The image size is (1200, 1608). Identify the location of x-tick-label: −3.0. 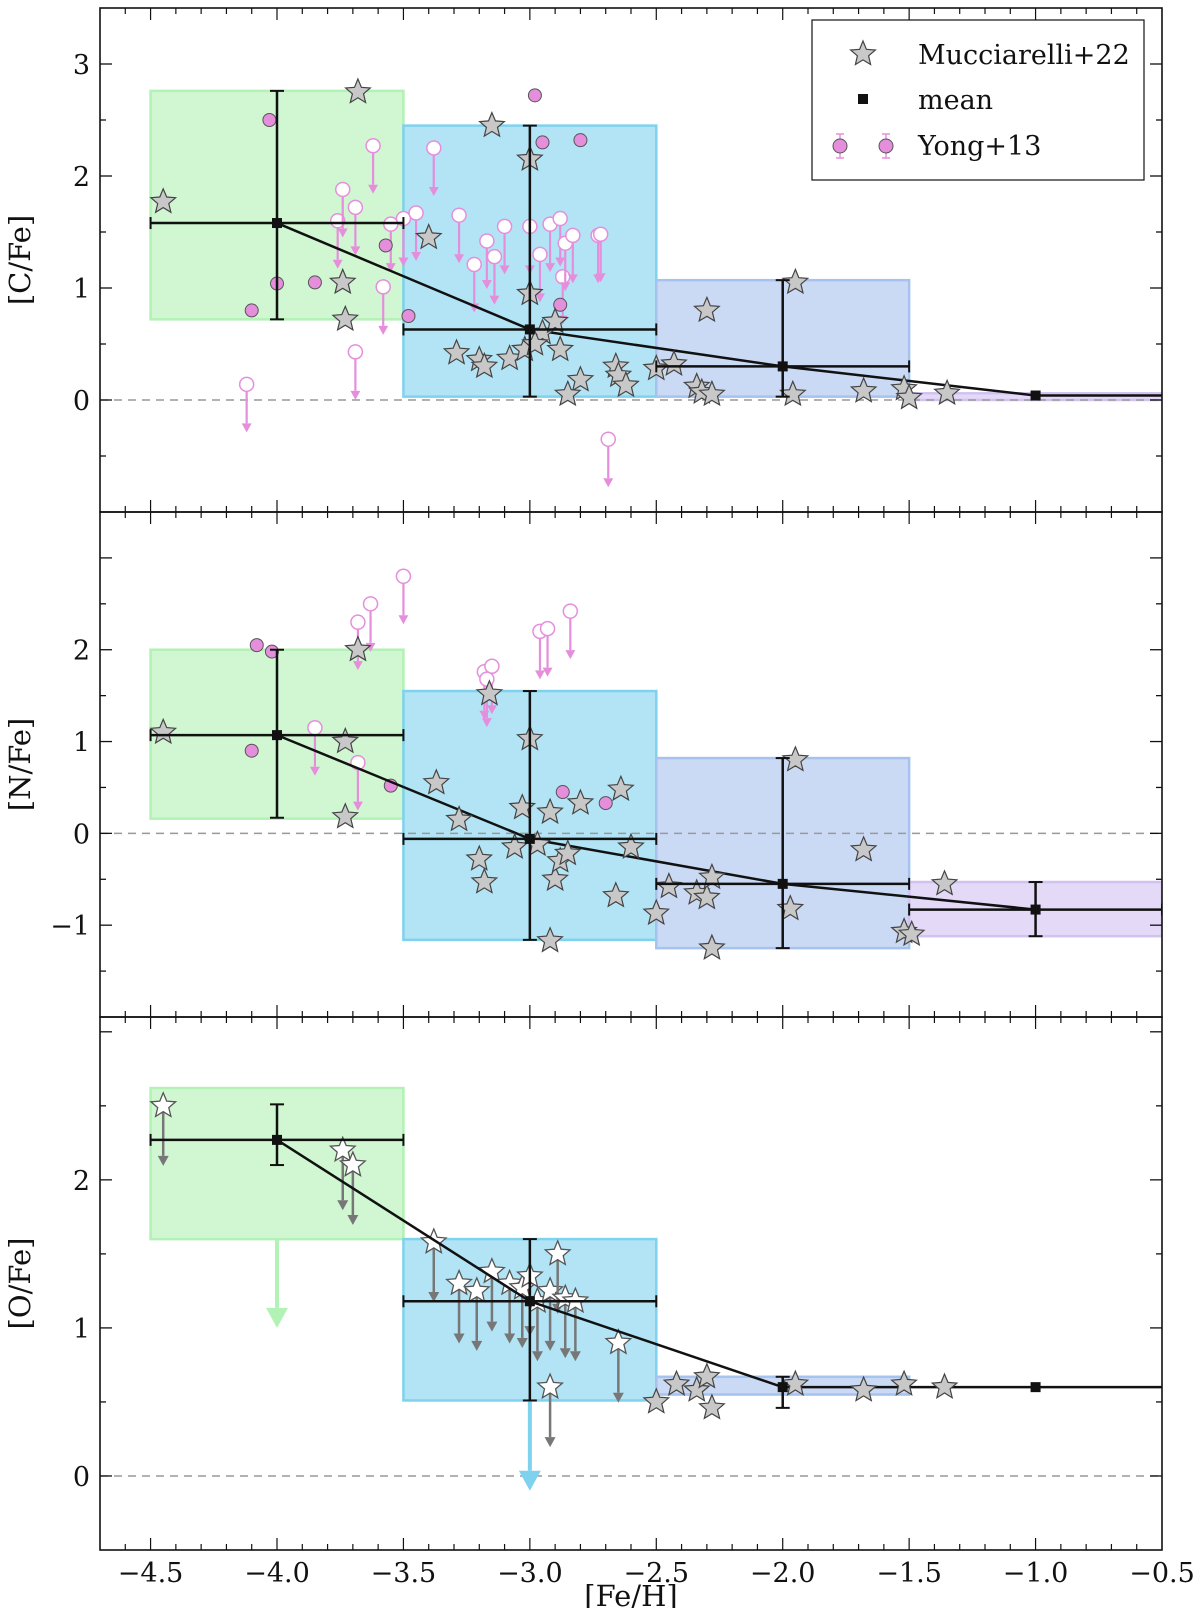
(530, 1573).